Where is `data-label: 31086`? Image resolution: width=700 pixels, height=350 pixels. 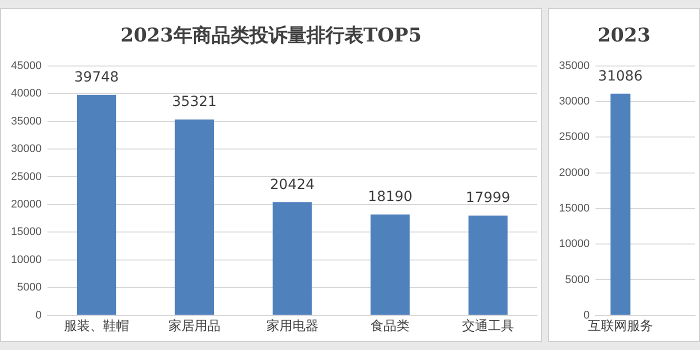
data-label: 31086 is located at coordinates (620, 76).